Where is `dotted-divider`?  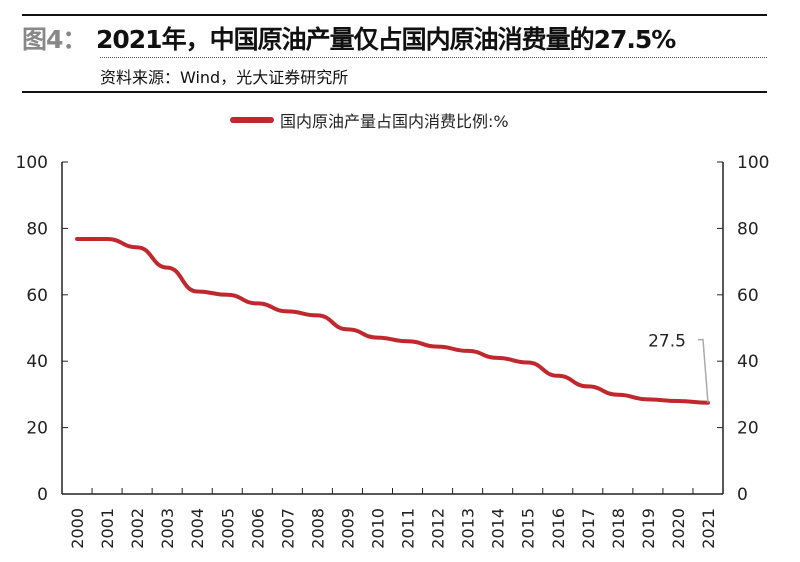
dotted-divider is located at coordinates (433, 57).